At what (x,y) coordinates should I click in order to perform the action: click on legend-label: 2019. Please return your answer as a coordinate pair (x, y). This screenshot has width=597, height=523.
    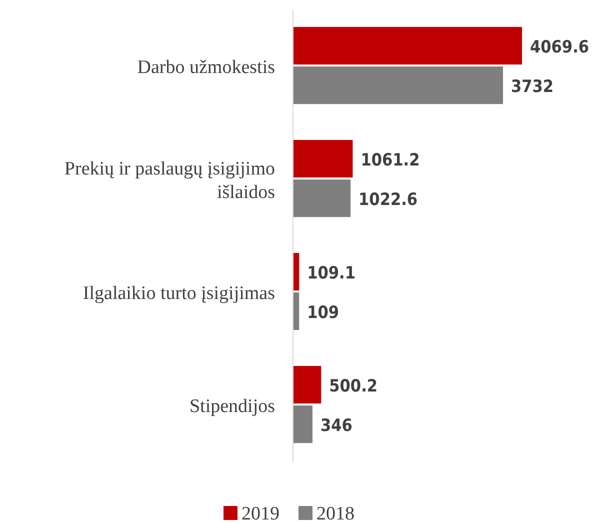
    Looking at the image, I should click on (261, 513).